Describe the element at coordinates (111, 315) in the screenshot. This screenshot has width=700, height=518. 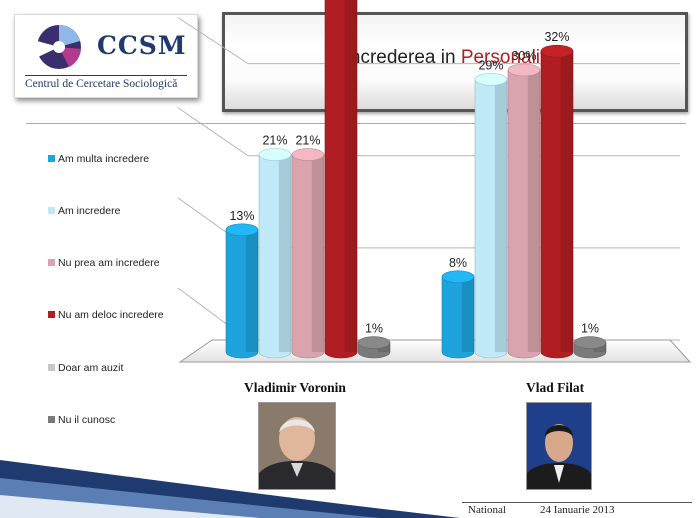
I see `legend-label: Nu am deloc incredere` at that location.